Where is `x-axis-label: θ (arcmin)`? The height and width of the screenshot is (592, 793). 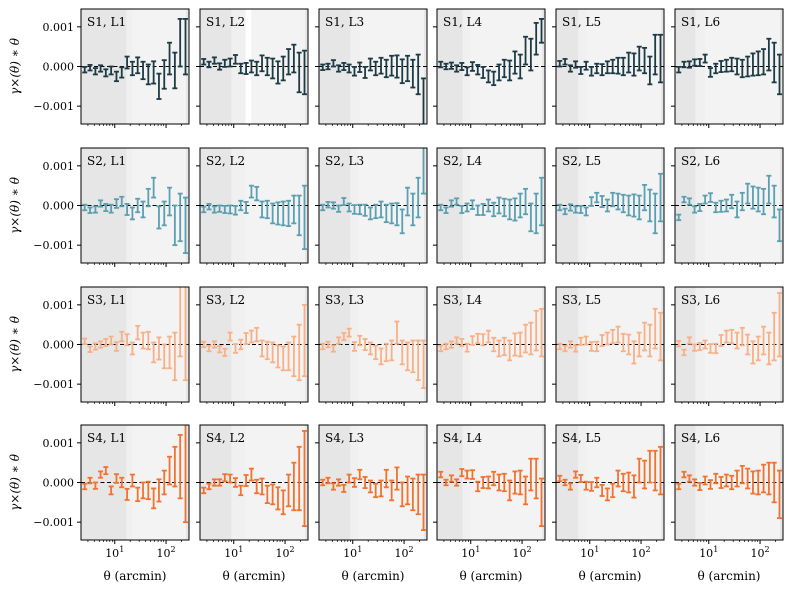 x-axis-label: θ (arcmin) is located at coordinates (135, 576).